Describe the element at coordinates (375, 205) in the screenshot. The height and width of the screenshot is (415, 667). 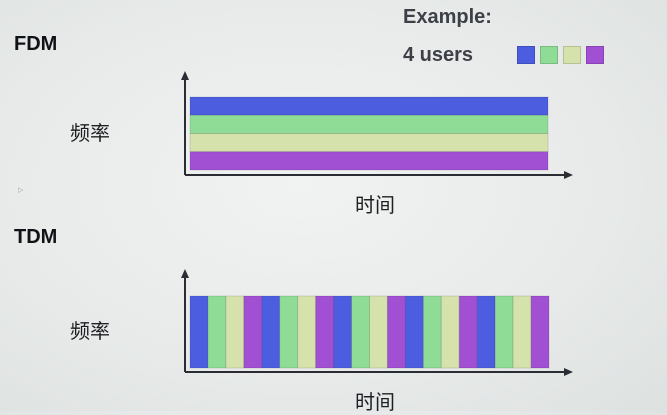
I see `fdm-x-axis-label: 时间` at that location.